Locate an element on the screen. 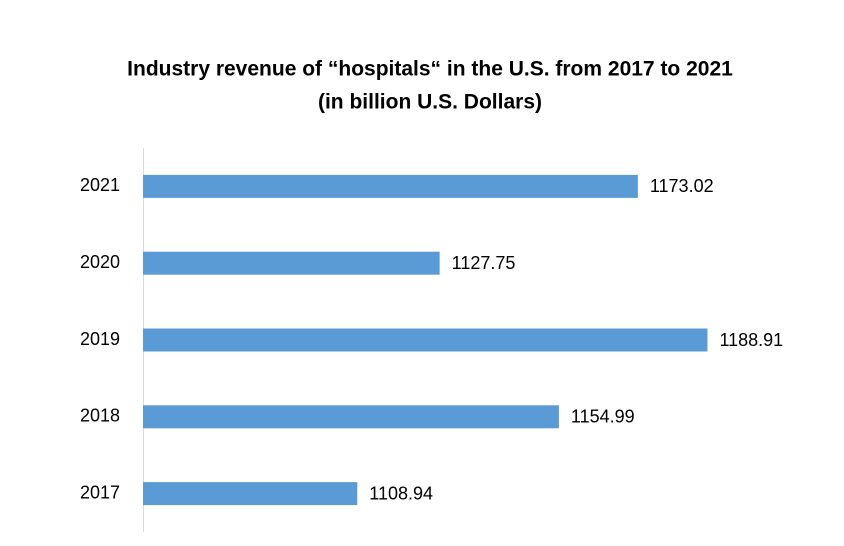  value-label: 1154.99 is located at coordinates (603, 417).